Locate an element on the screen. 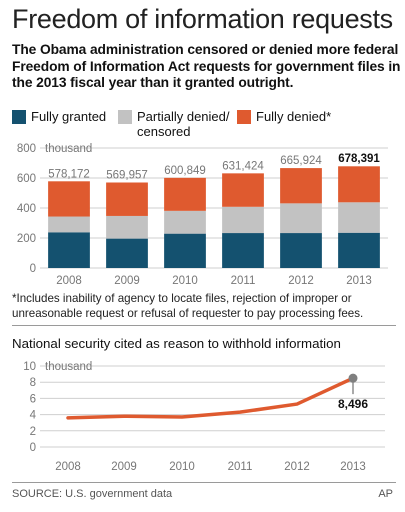  y-tick-label: 10 is located at coordinates (29, 367).